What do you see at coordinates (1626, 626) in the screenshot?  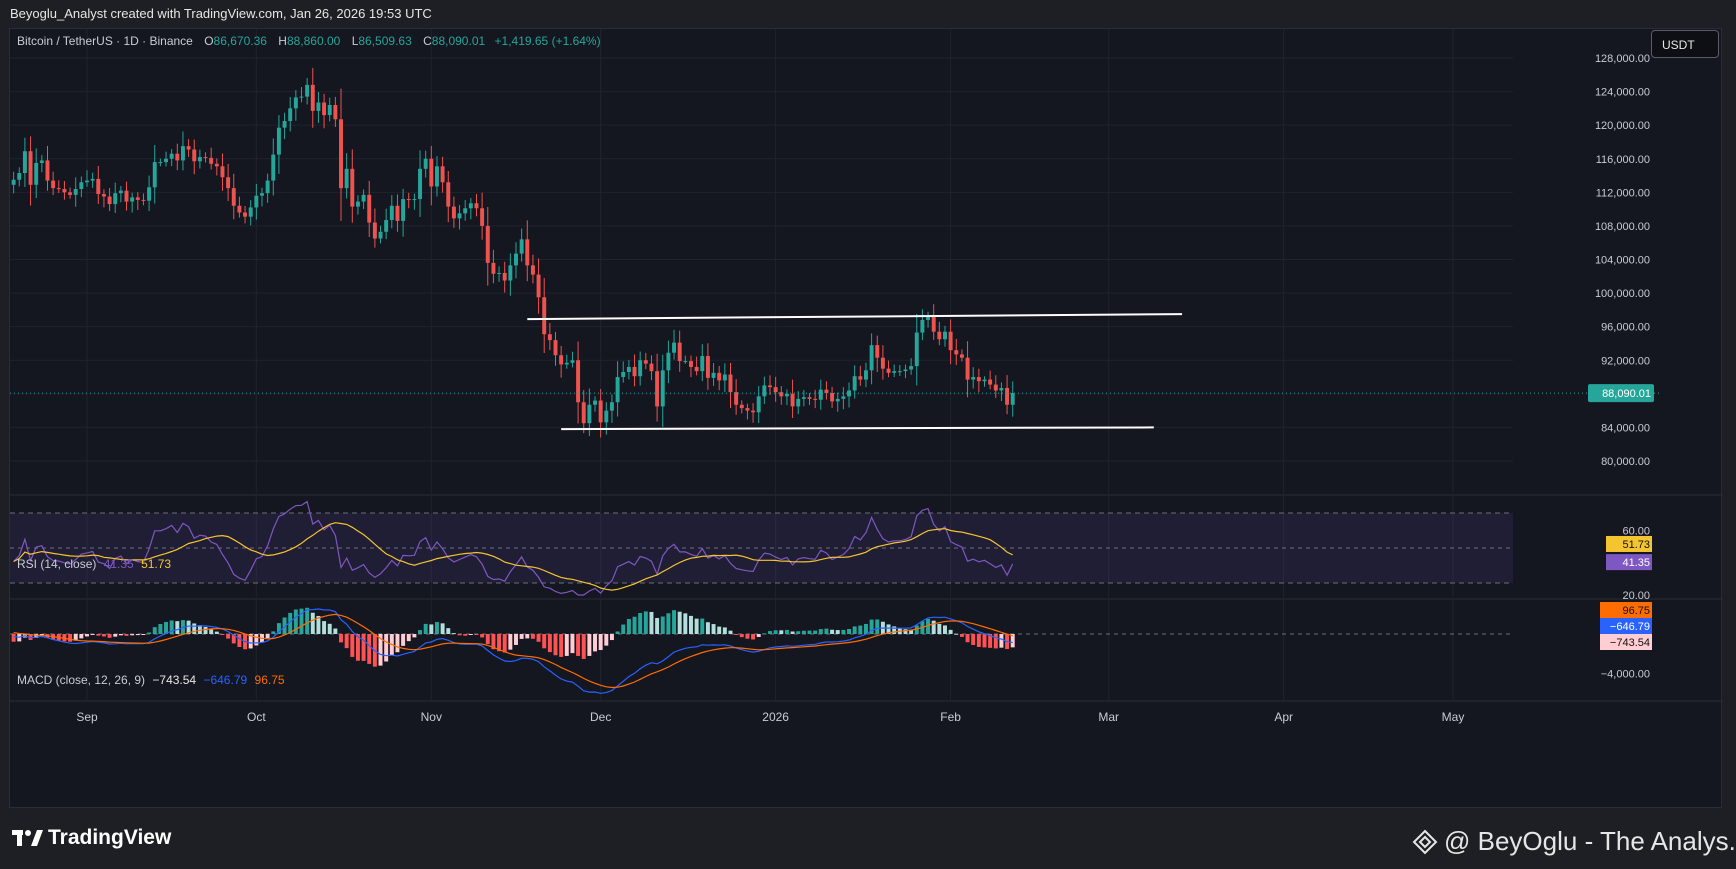 I see `macd-signal-badge` at bounding box center [1626, 626].